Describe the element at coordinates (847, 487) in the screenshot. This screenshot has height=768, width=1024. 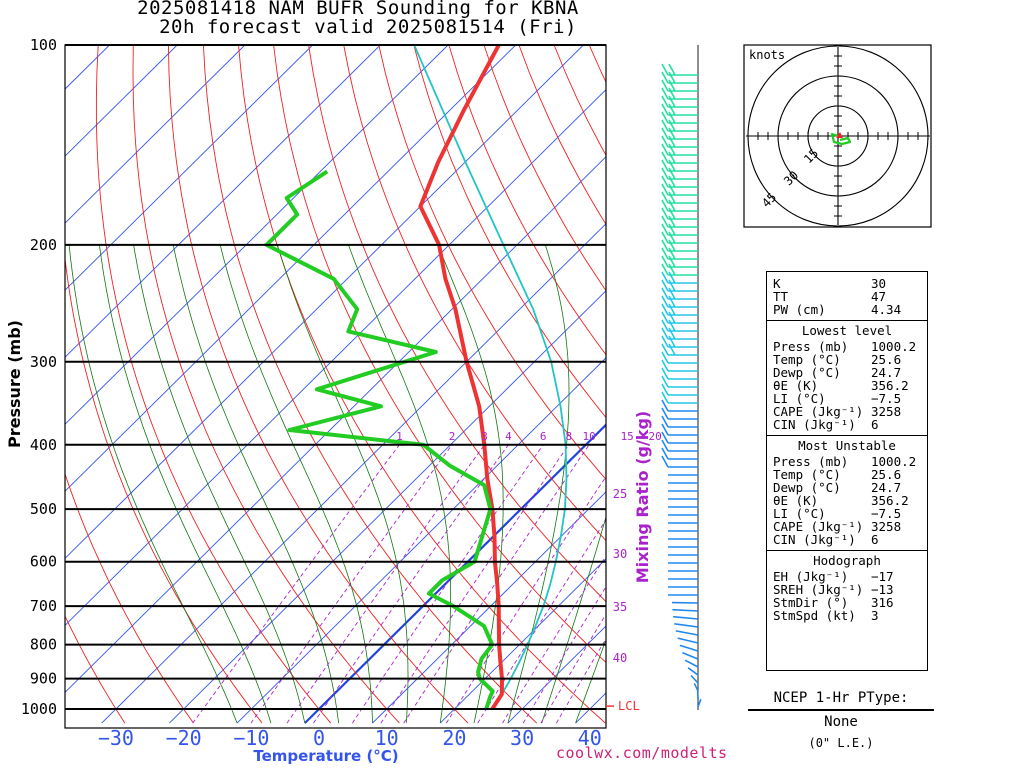
I see `stat-row: Dewp (°C) 24.7` at that location.